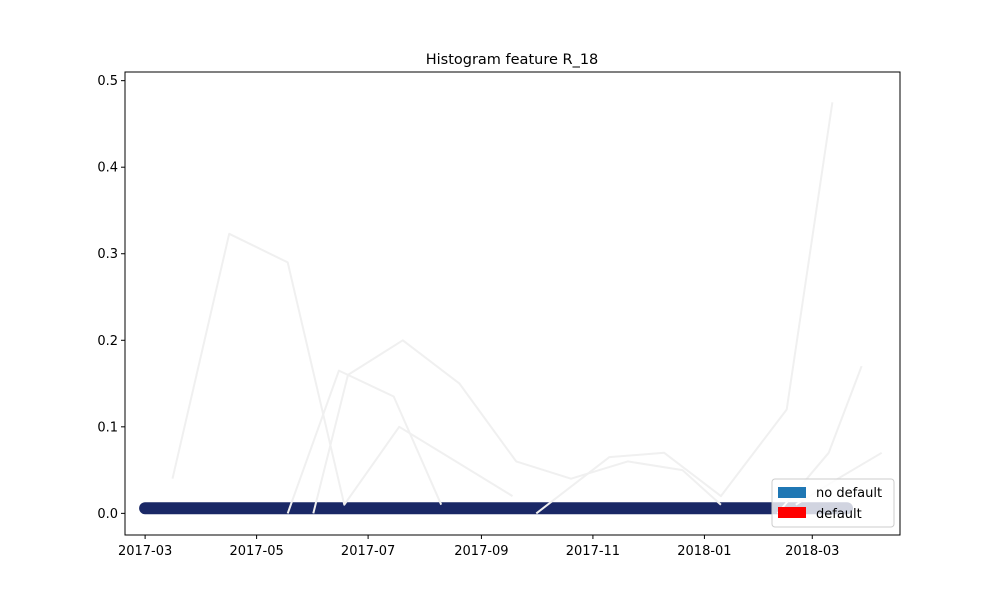  What do you see at coordinates (812, 551) in the screenshot?
I see `x-tick-label-6: 2018-03` at bounding box center [812, 551].